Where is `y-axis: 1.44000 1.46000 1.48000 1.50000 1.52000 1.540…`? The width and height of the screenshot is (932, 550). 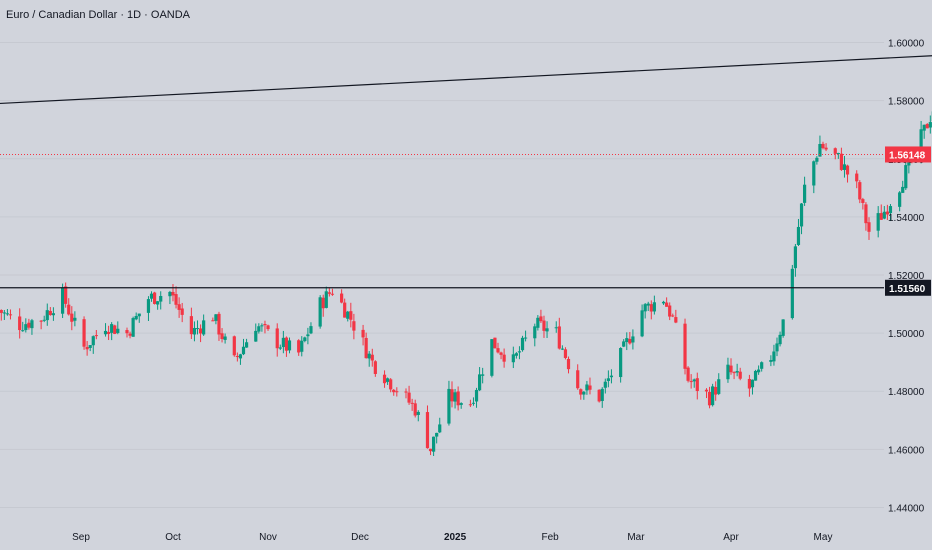 y-axis: 1.44000 1.46000 1.48000 1.50000 1.52000 1.540… is located at coordinates (908, 277).